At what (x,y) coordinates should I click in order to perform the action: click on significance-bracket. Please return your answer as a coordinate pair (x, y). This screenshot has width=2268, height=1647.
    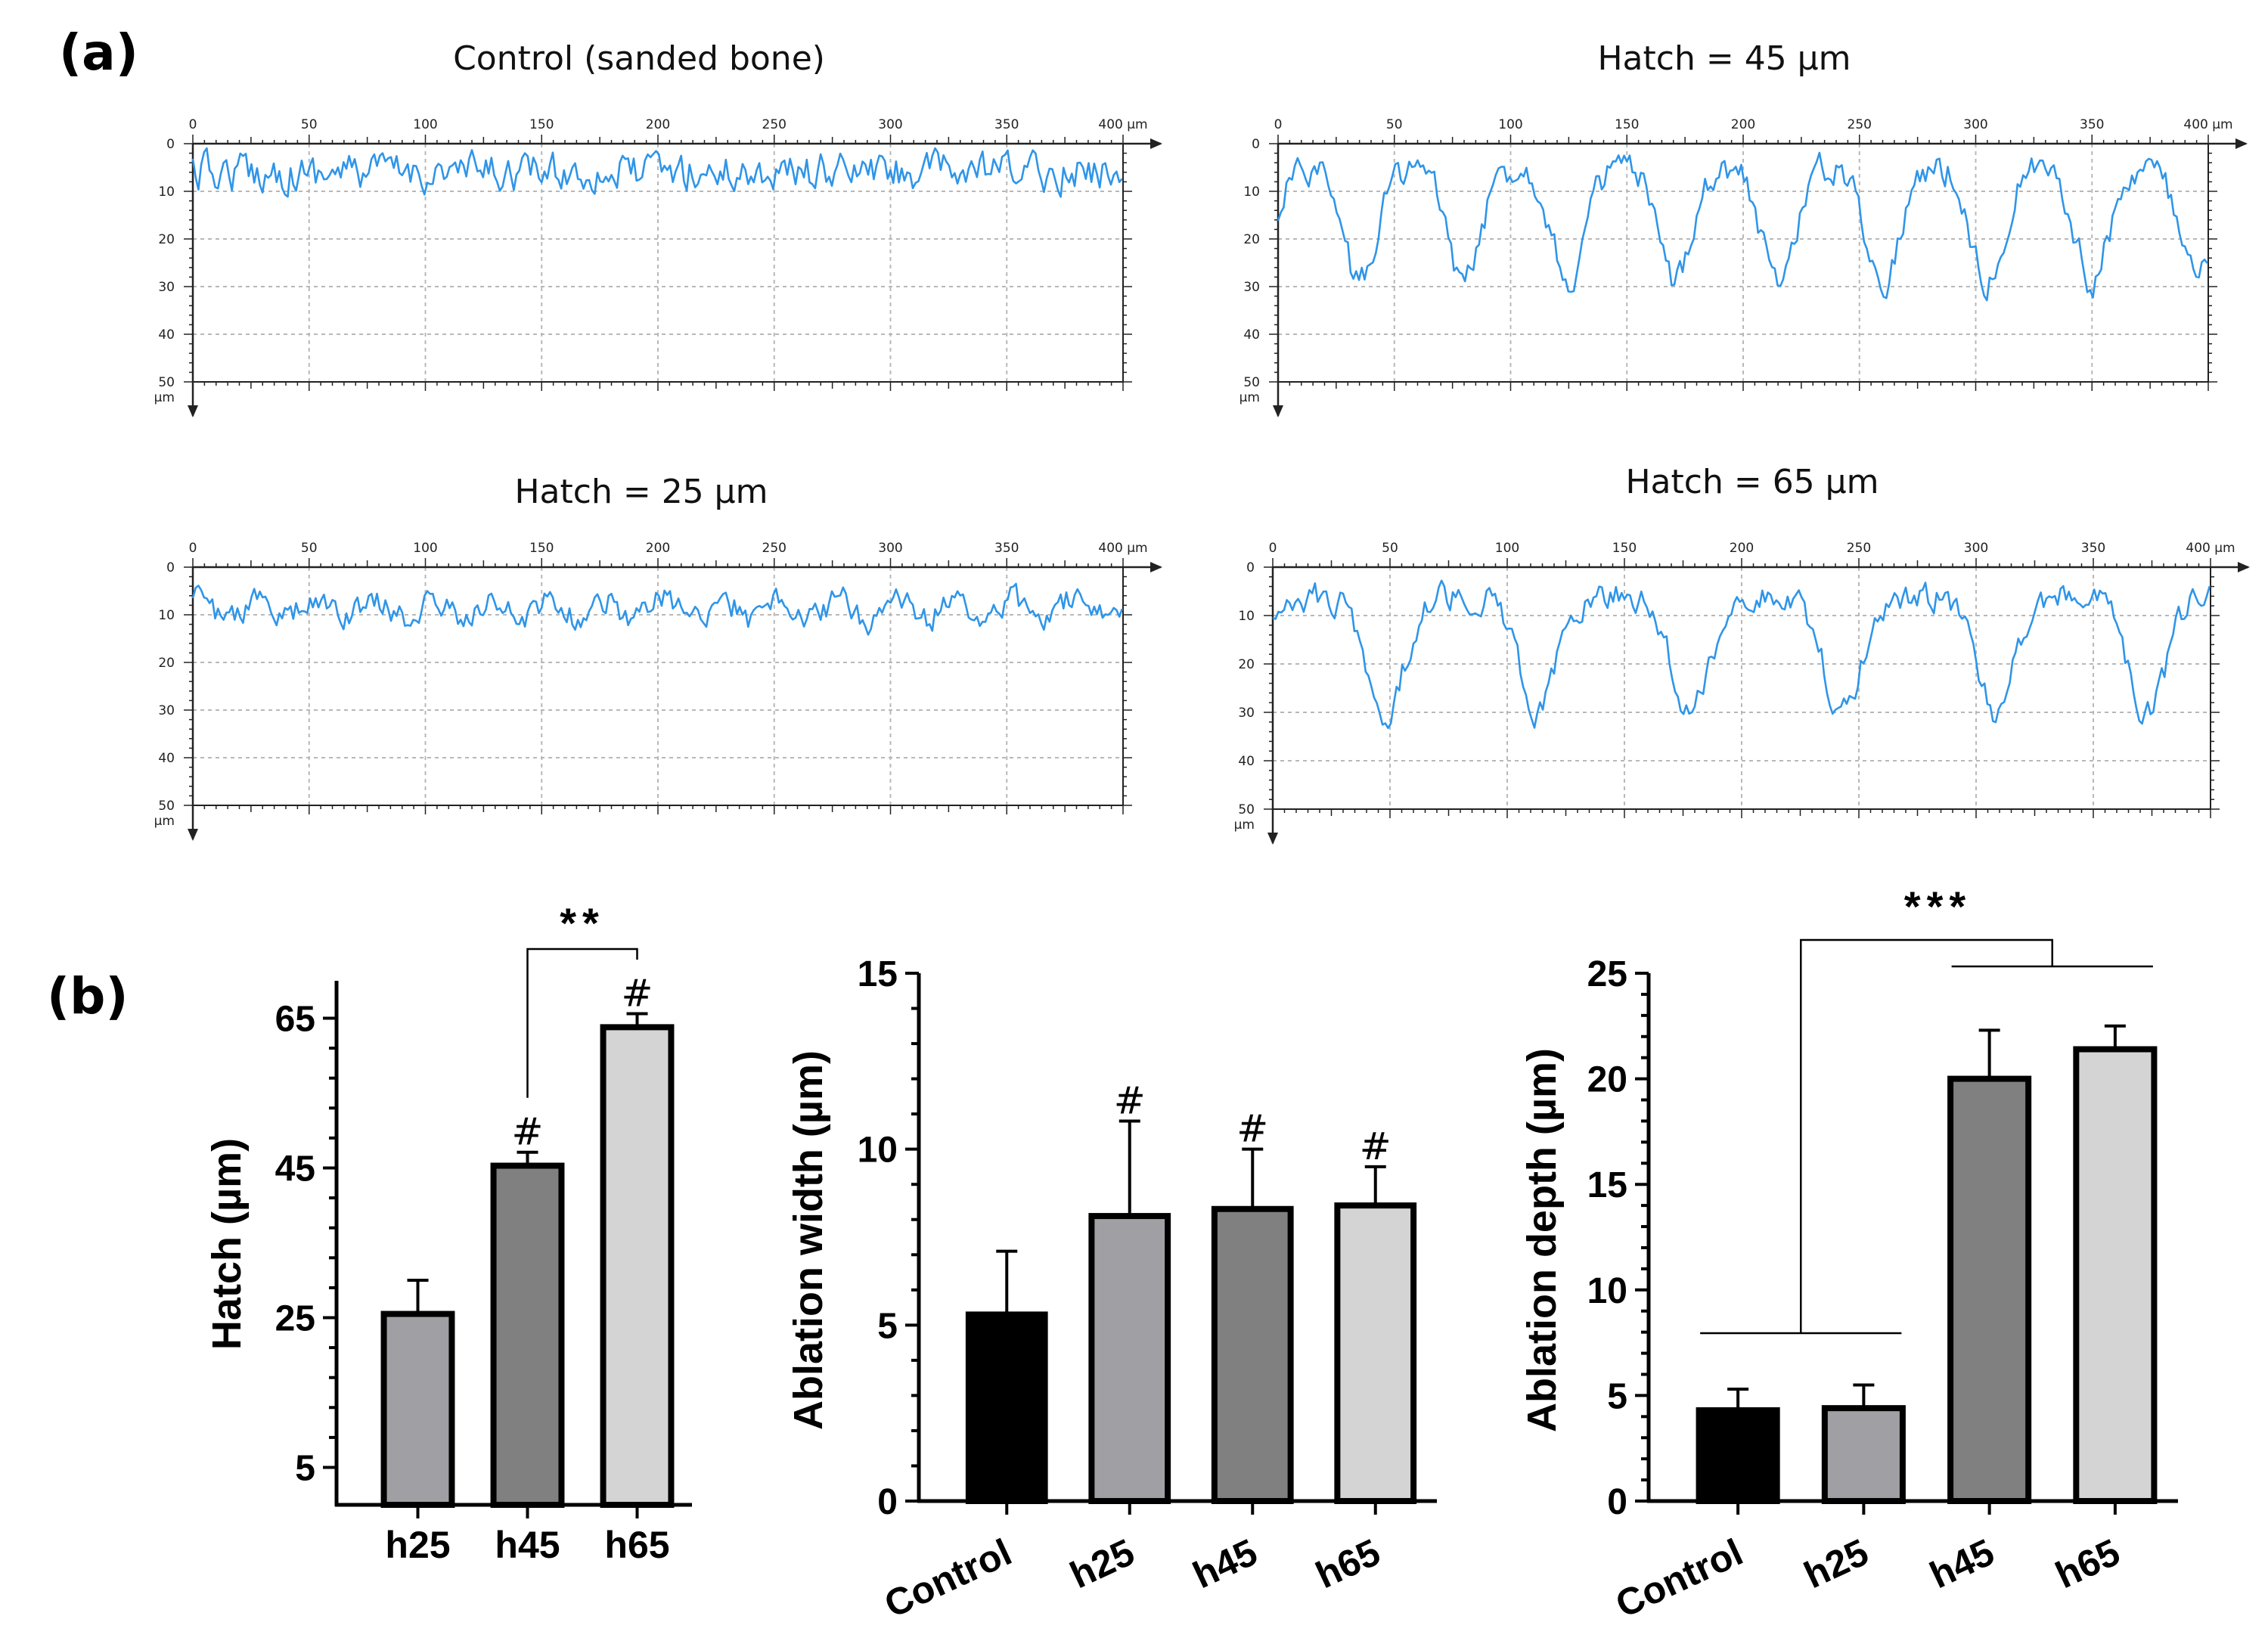
    Looking at the image, I should click on (1926, 1135).